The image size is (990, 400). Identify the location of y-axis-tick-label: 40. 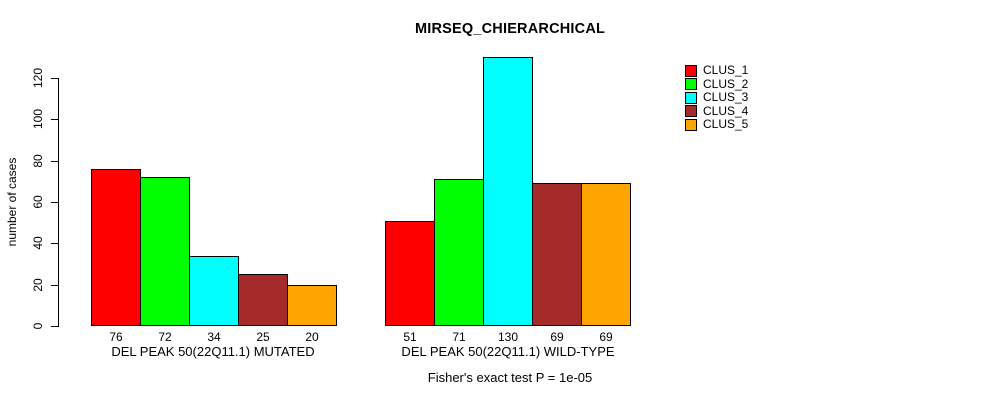
(38, 243).